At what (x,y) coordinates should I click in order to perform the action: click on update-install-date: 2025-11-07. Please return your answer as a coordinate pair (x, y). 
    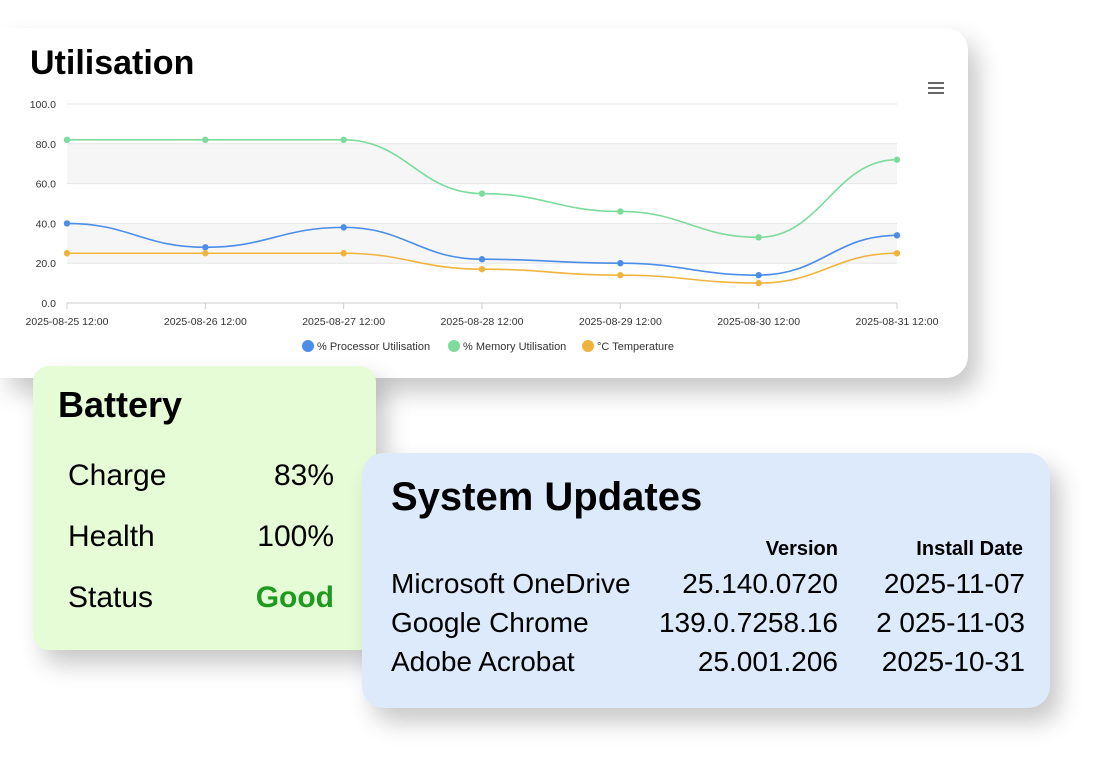
    Looking at the image, I should click on (954, 583).